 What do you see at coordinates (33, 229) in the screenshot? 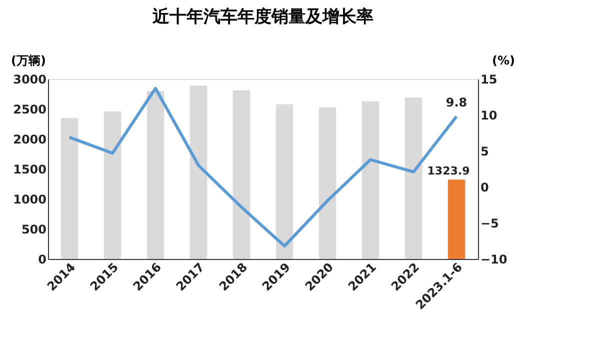
I see `y-tick-label: 500` at bounding box center [33, 229].